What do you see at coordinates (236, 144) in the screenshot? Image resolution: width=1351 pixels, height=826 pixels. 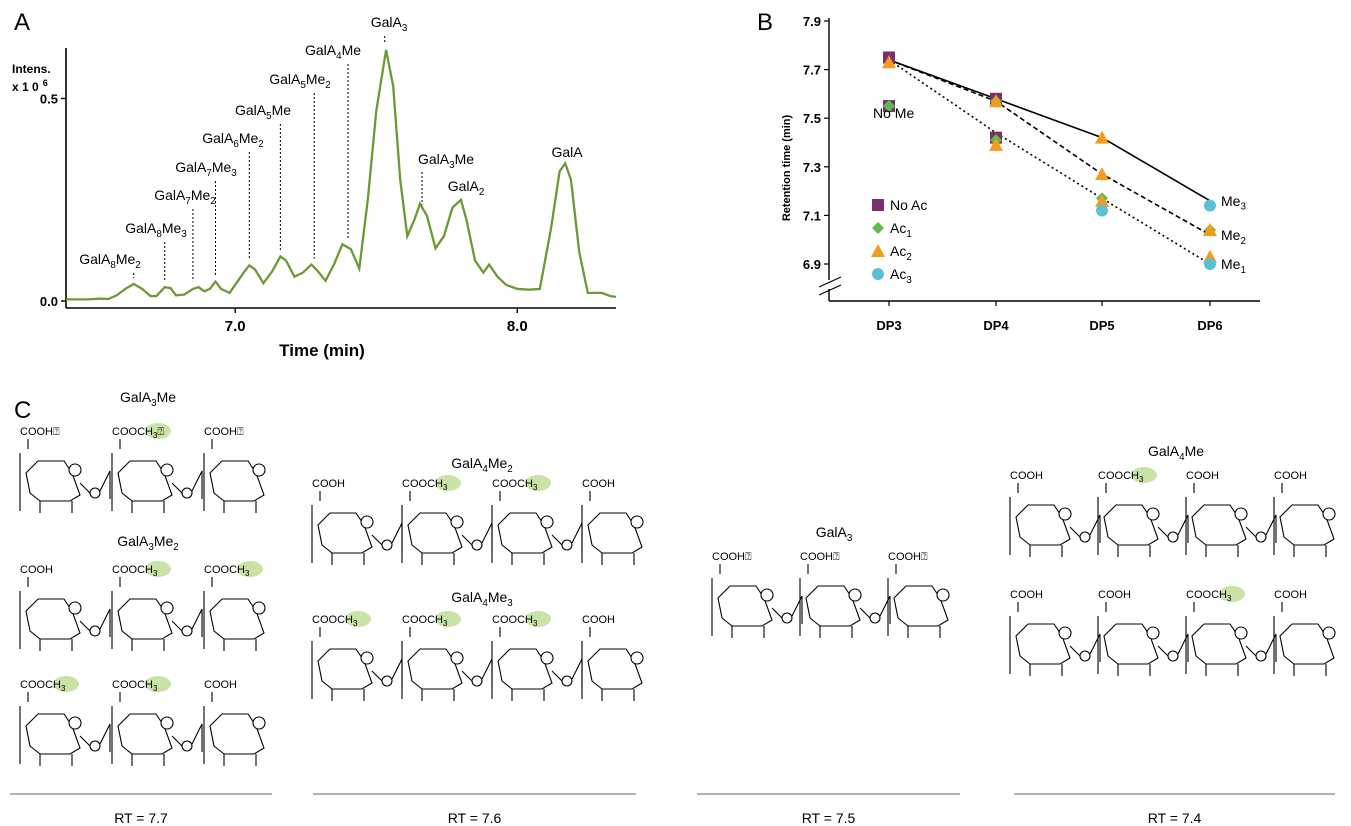 I see `subscript: 6` at bounding box center [236, 144].